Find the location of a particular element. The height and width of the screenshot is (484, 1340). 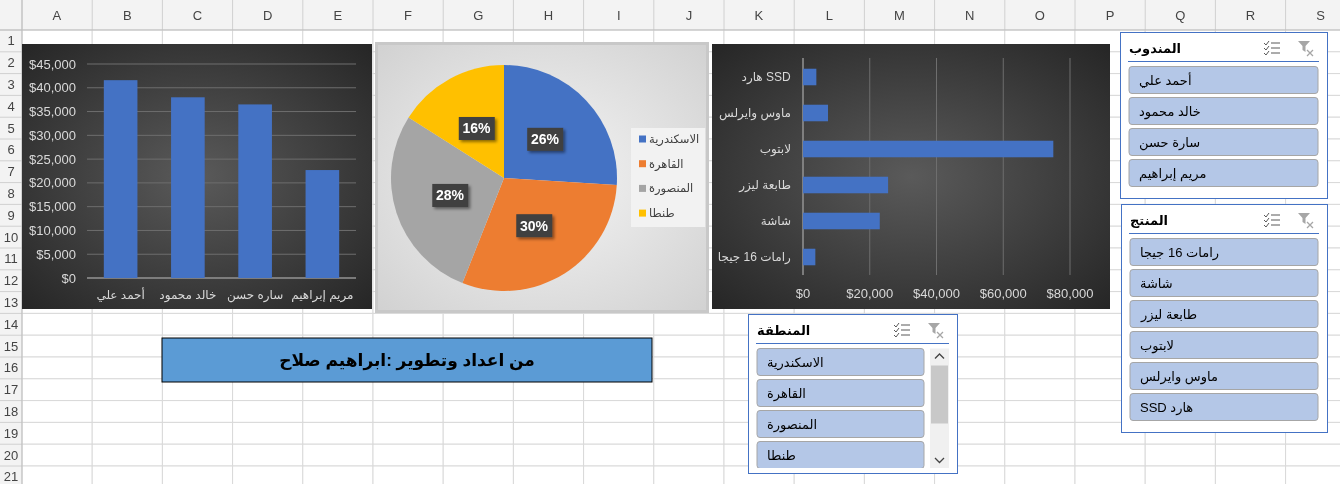

y-tick-label: 17 is located at coordinates (11, 390).